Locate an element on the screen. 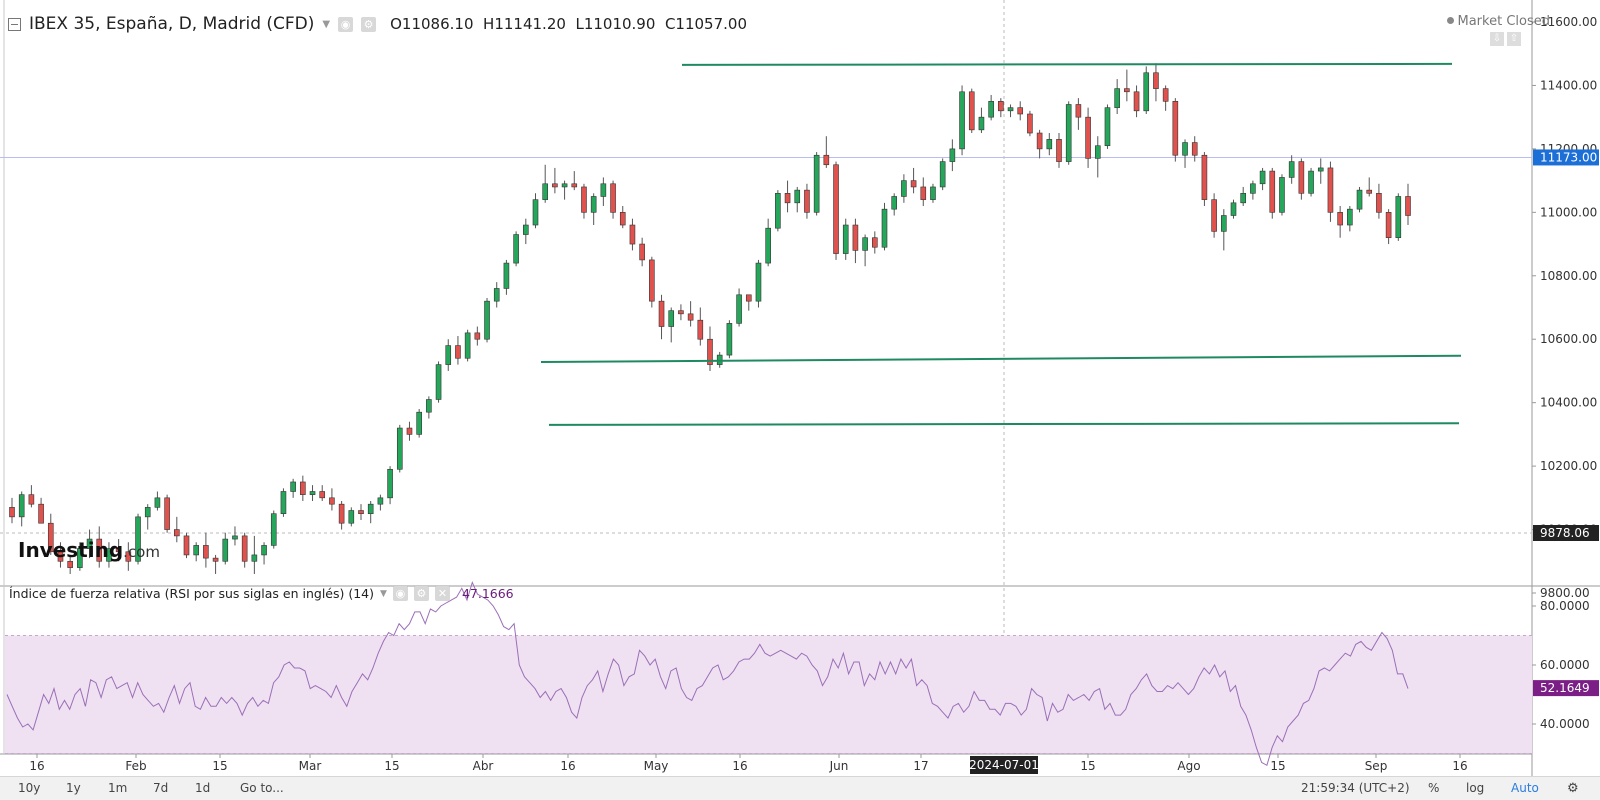 The height and width of the screenshot is (800, 1600). rsi-last-value-tag: 52.1649 is located at coordinates (1565, 688).